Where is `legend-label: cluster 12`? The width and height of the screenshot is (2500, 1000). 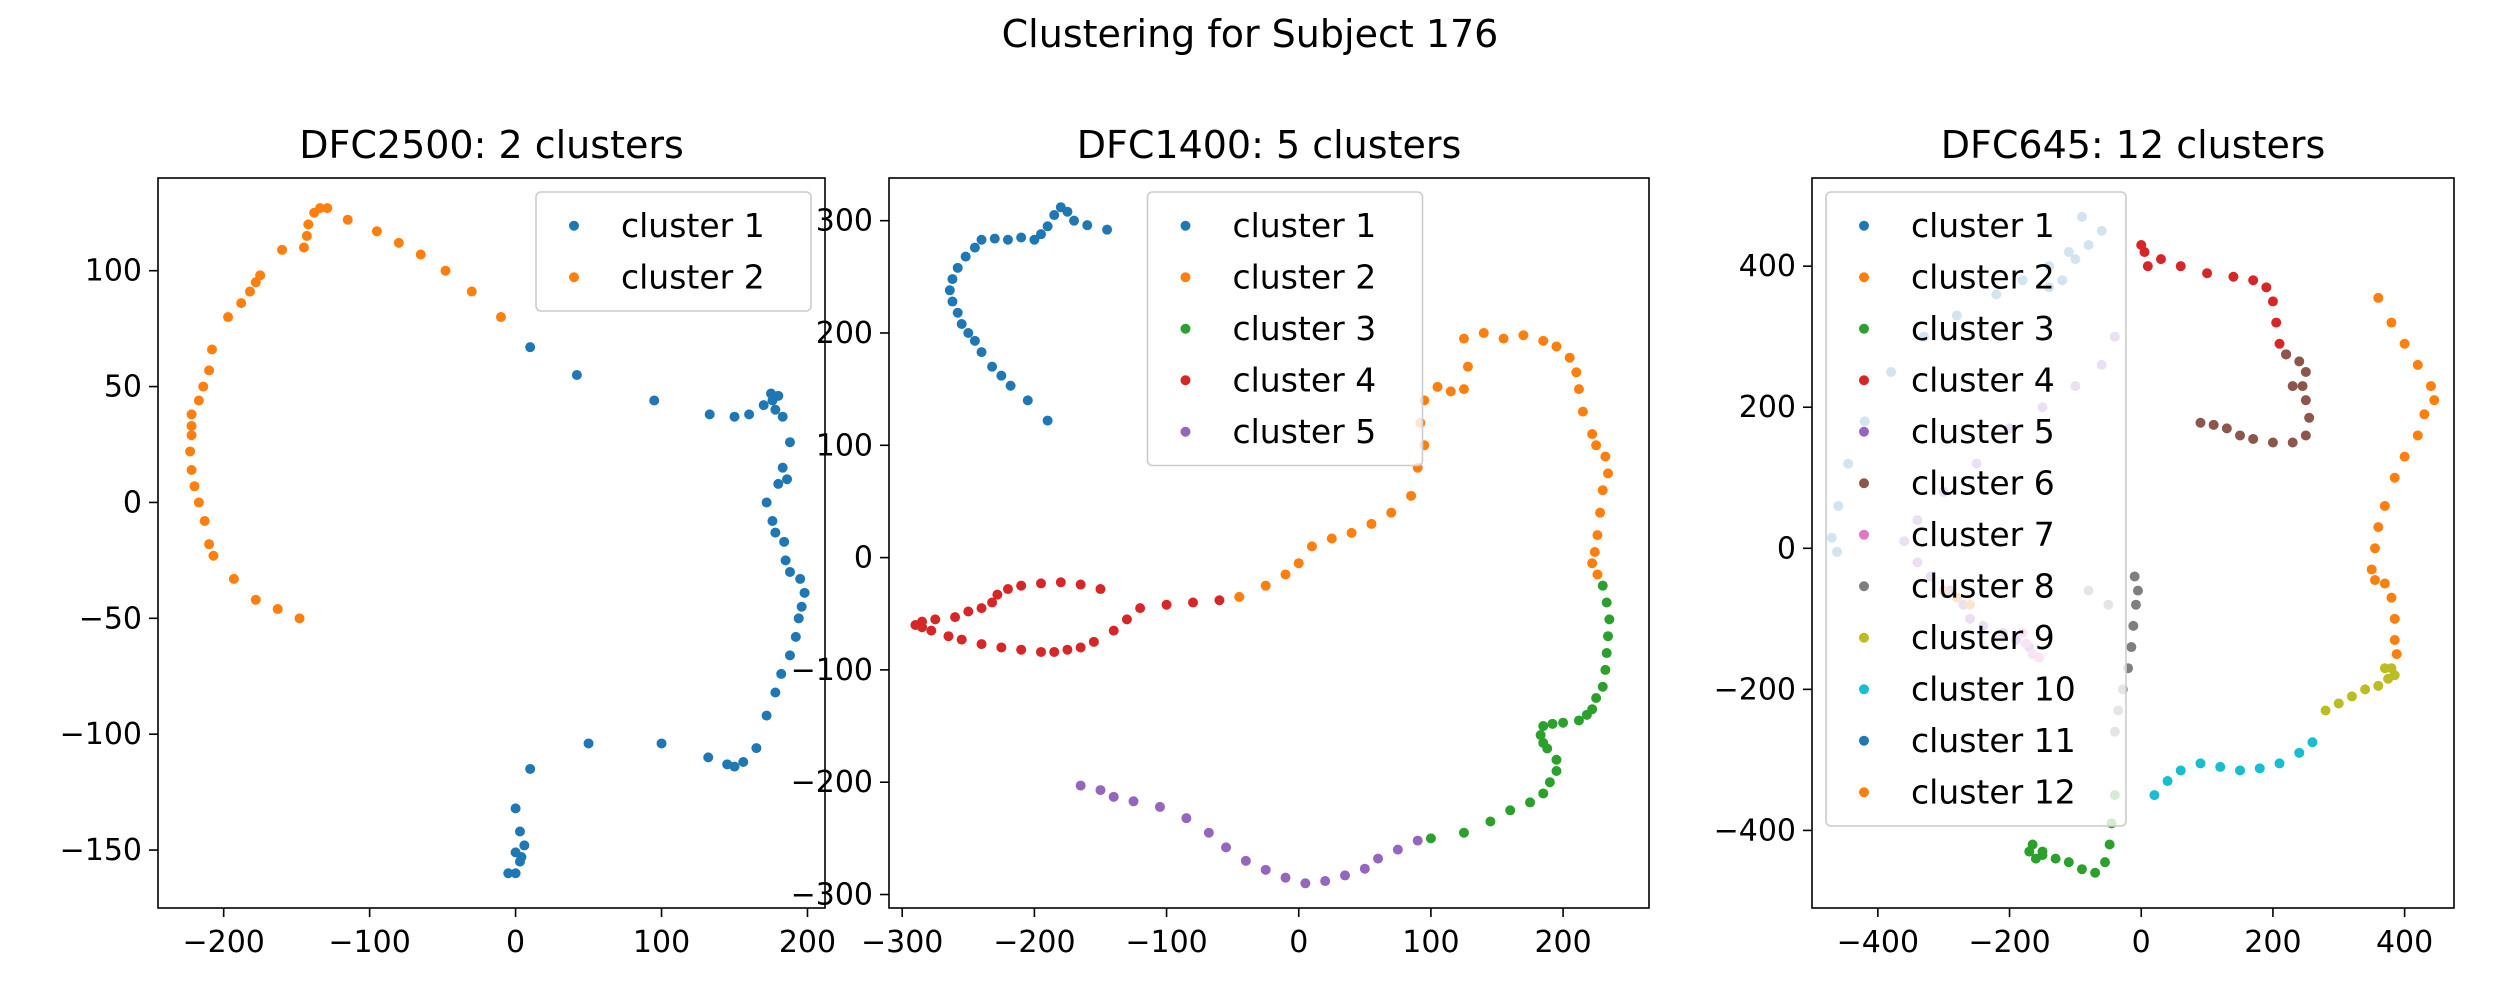 legend-label: cluster 12 is located at coordinates (1993, 791).